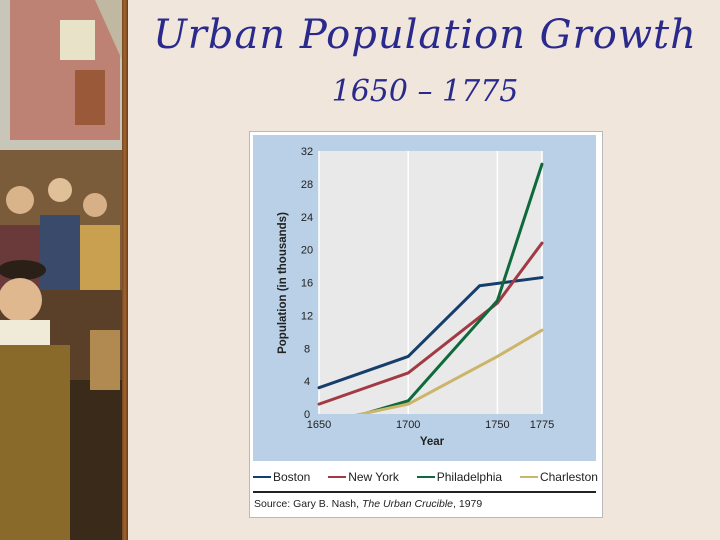 The image size is (720, 540). Describe the element at coordinates (262, 477) in the screenshot. I see `legend-swatch-boston` at that location.